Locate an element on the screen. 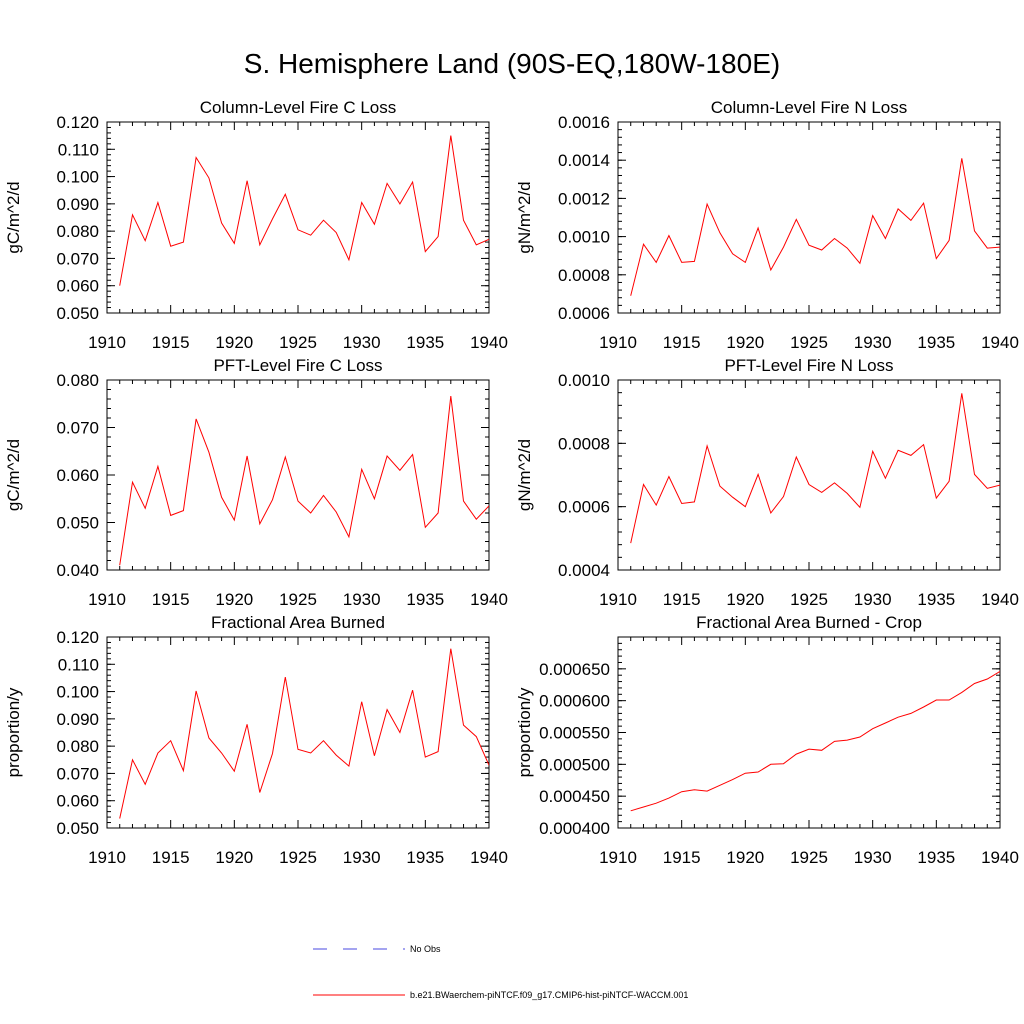 The image size is (1024, 1024). panel-title: PFT-Level Fire N Loss is located at coordinates (808, 365).